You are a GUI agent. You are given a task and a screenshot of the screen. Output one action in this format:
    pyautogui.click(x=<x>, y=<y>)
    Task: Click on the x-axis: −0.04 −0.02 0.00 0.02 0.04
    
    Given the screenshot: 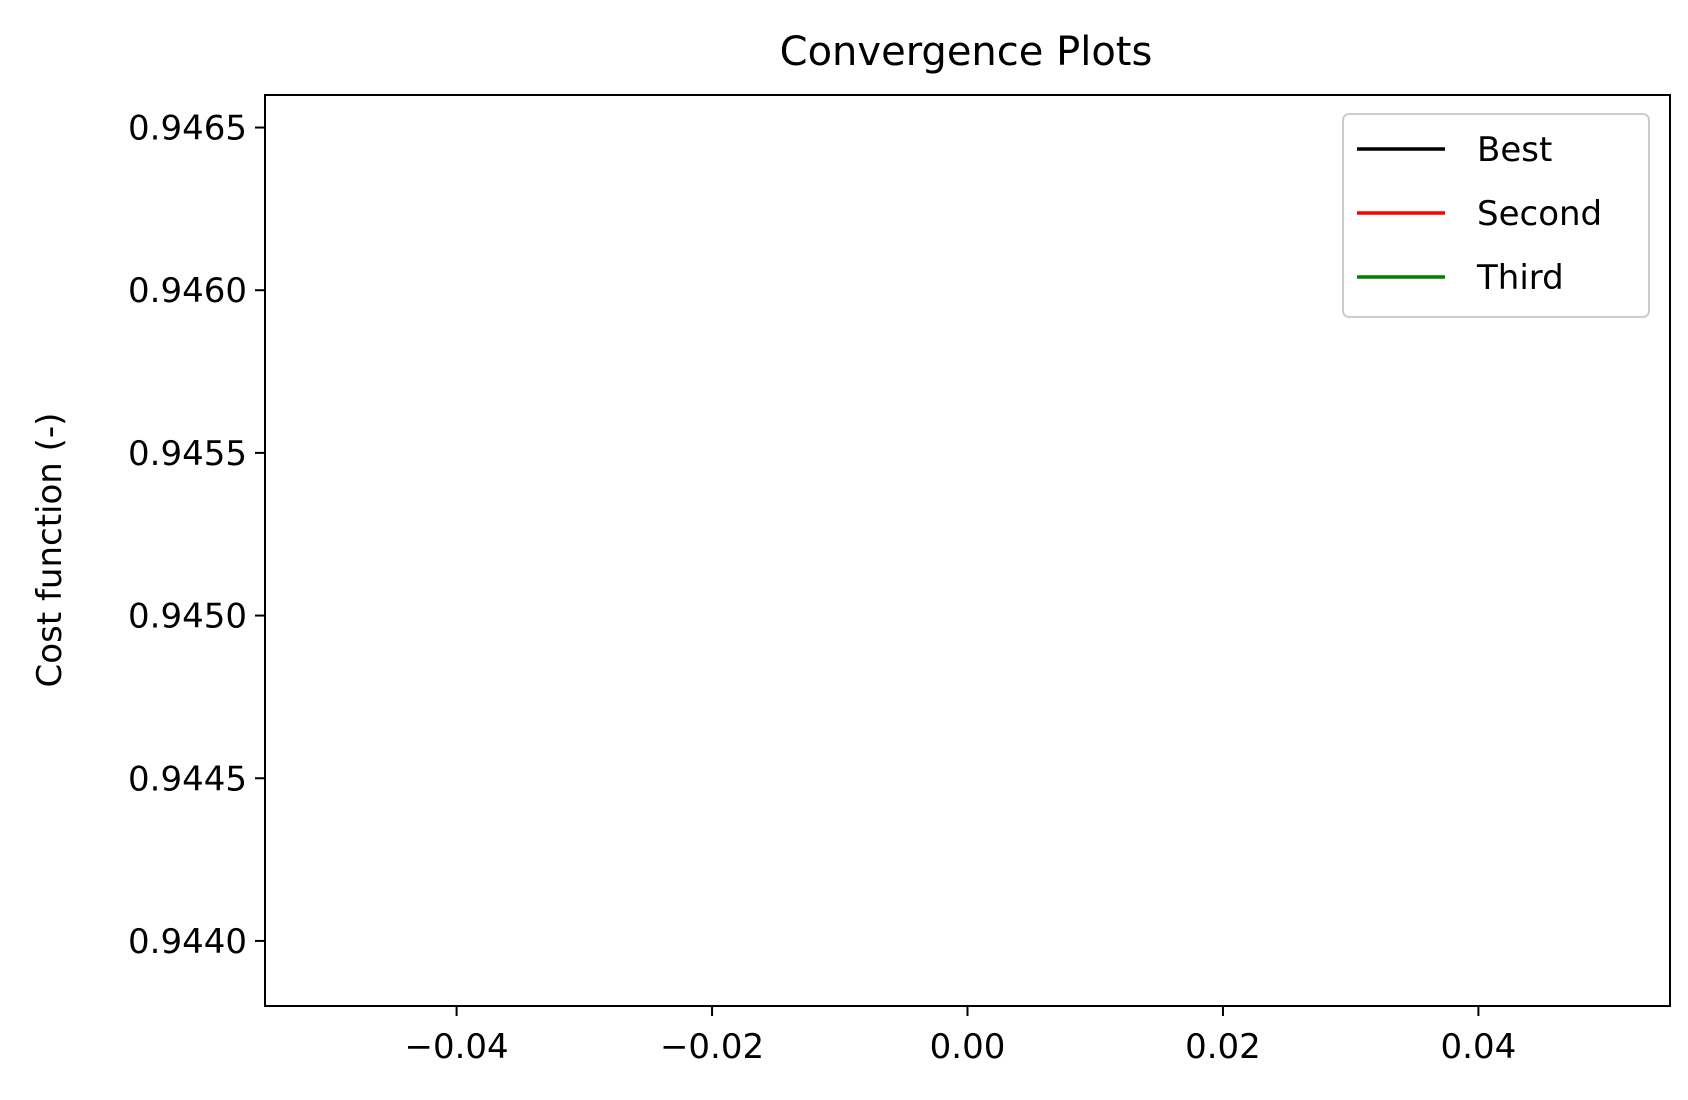 What is the action you would take?
    pyautogui.click(x=960, y=1036)
    